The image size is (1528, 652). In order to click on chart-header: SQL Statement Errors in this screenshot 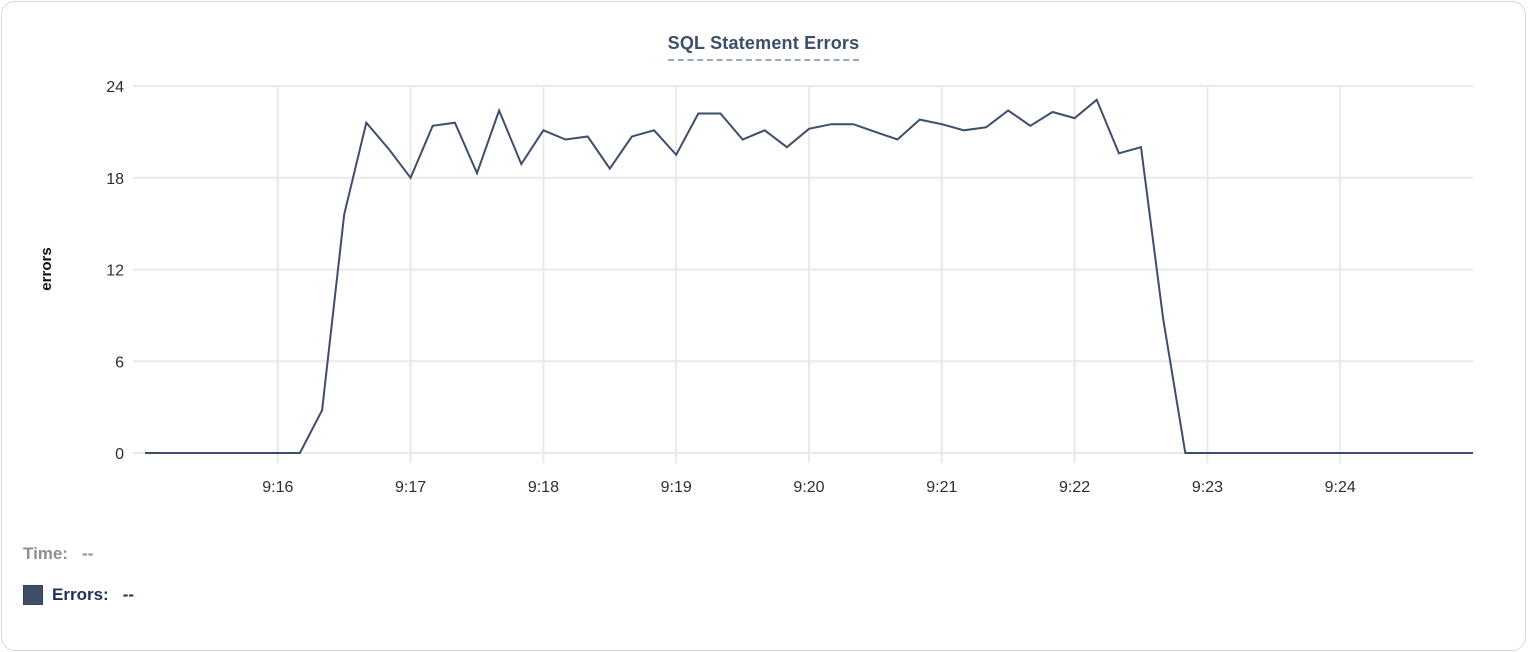, I will do `click(763, 47)`.